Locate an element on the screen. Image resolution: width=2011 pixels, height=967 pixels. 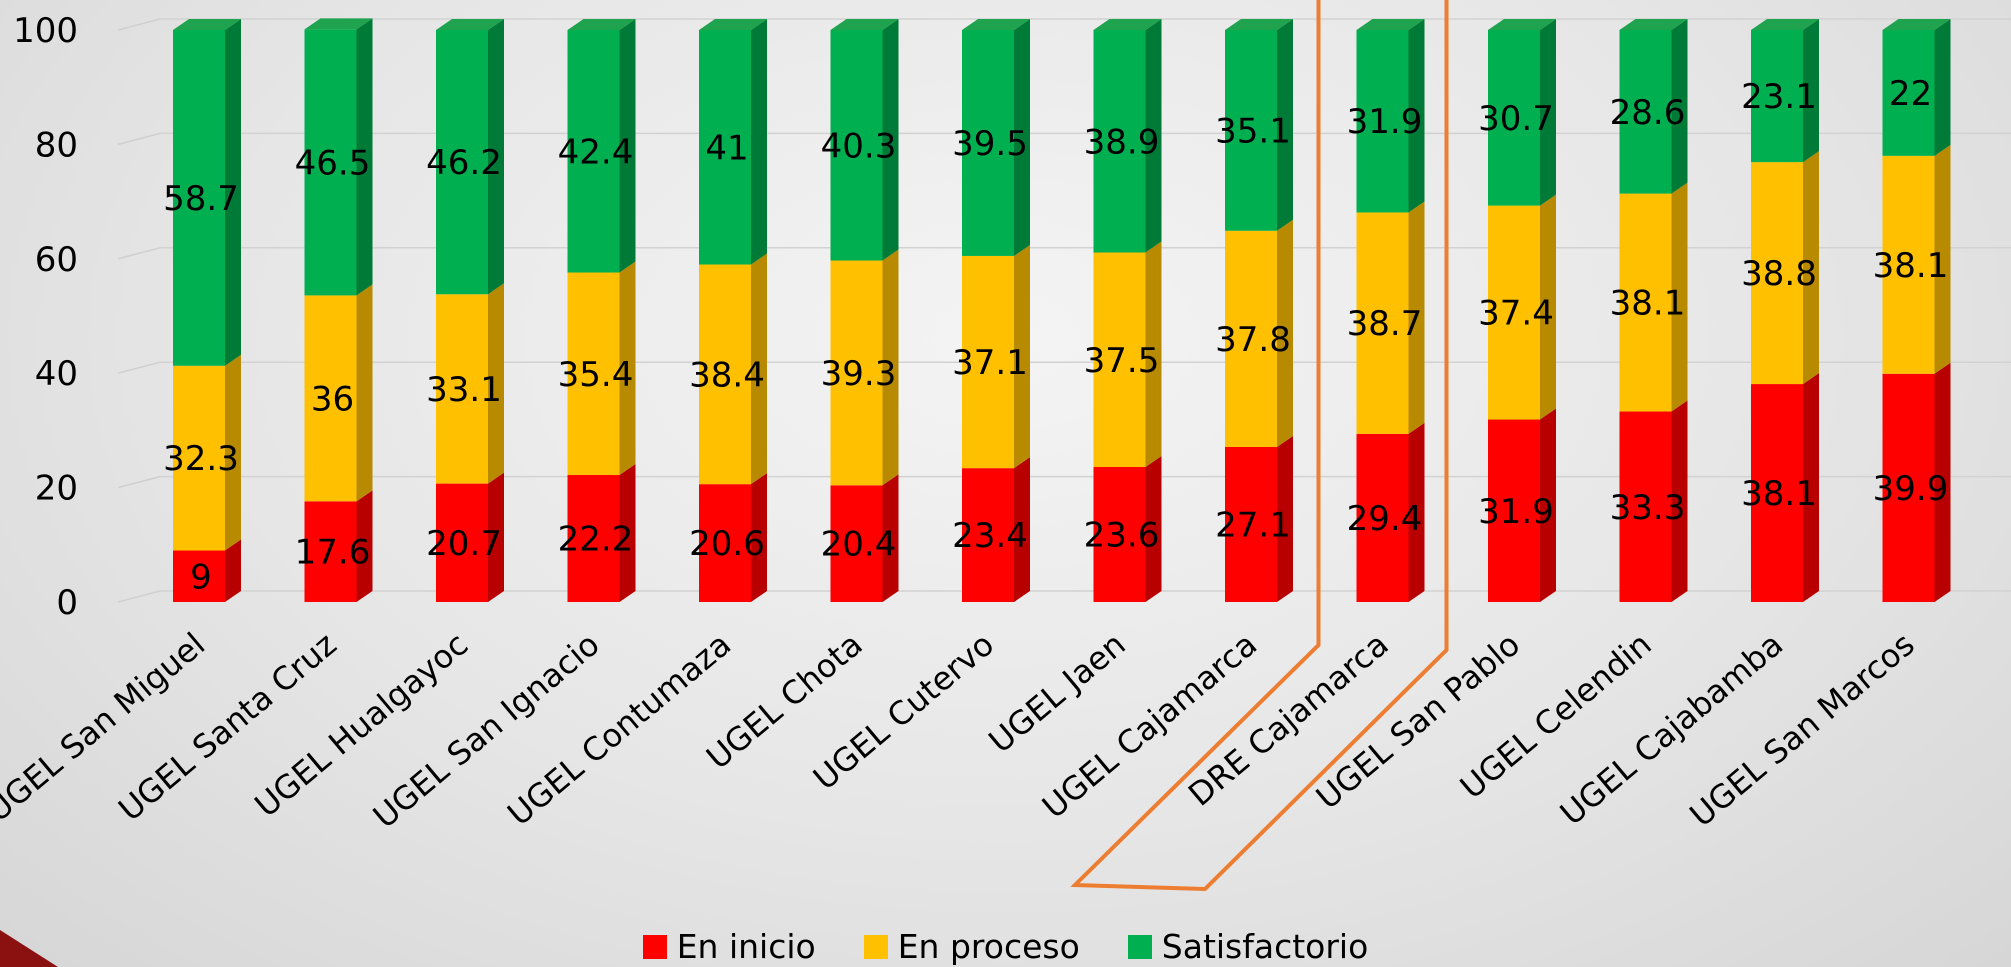
data-label: 46.2 is located at coordinates (464, 163).